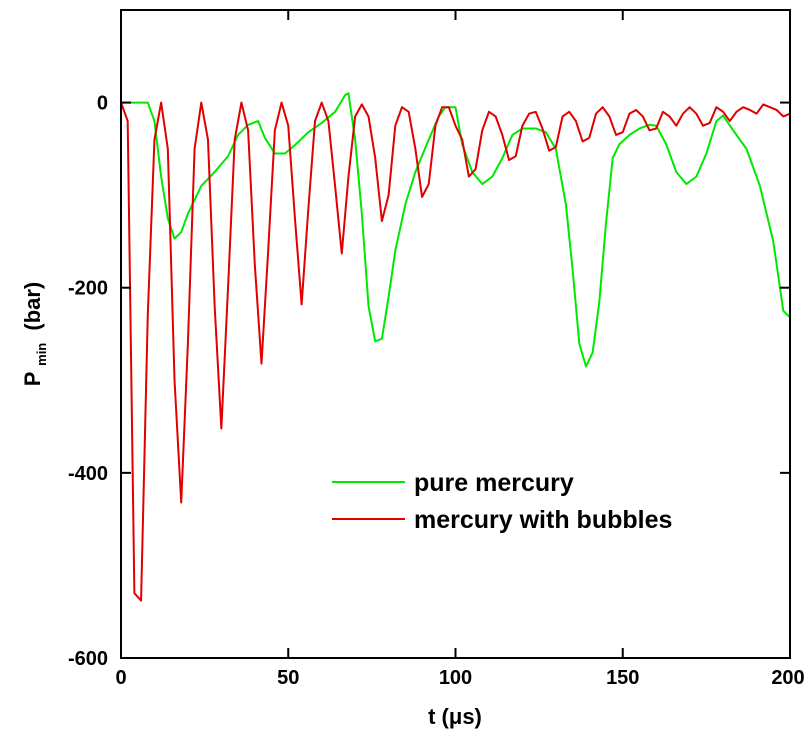 This screenshot has height=737, width=812. I want to click on y-tick-label: -600, so click(88, 659).